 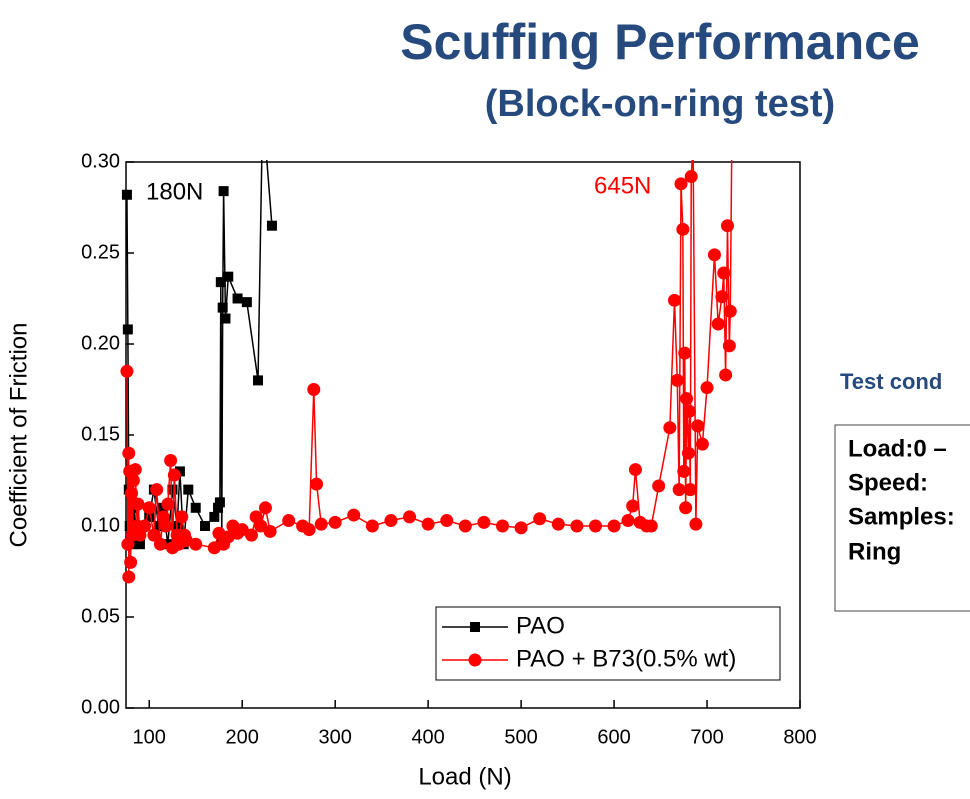 What do you see at coordinates (608, 643) in the screenshot?
I see `legend-box` at bounding box center [608, 643].